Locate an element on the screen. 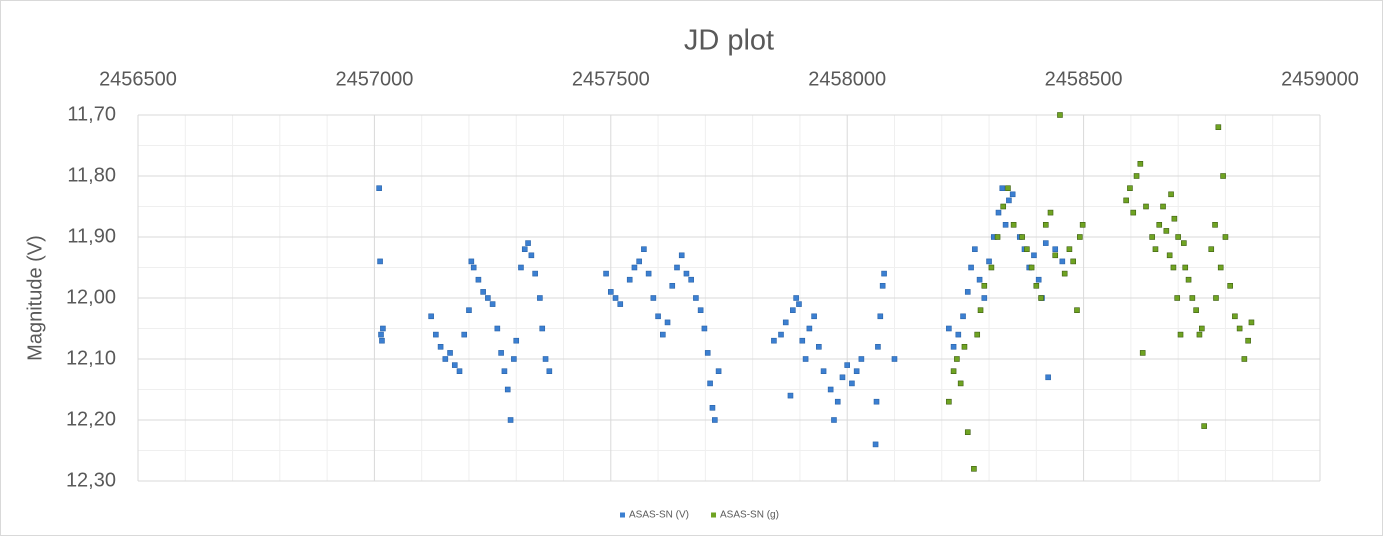 This screenshot has width=1383, height=536. y-tick-label: 12,10 is located at coordinates (91, 358).